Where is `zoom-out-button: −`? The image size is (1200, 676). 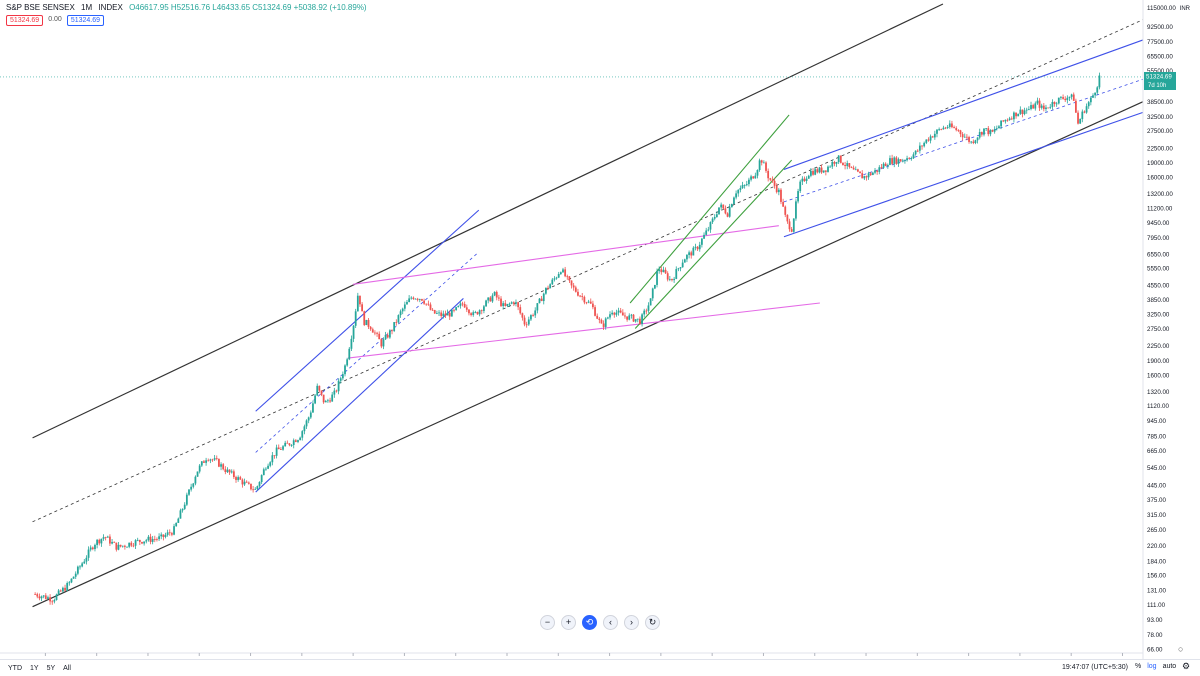
zoom-out-button: − is located at coordinates (547, 622).